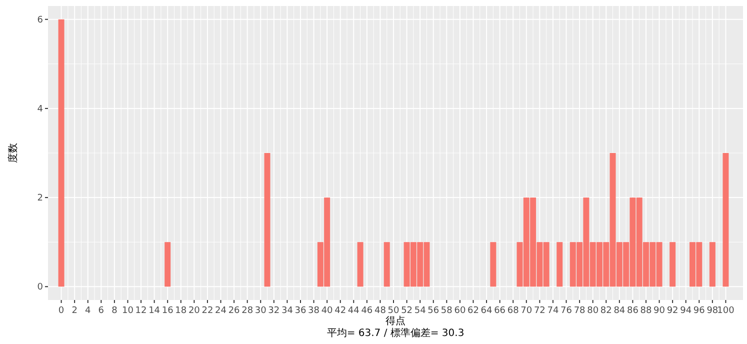  I want to click on x-tick-label: 16, so click(168, 311).